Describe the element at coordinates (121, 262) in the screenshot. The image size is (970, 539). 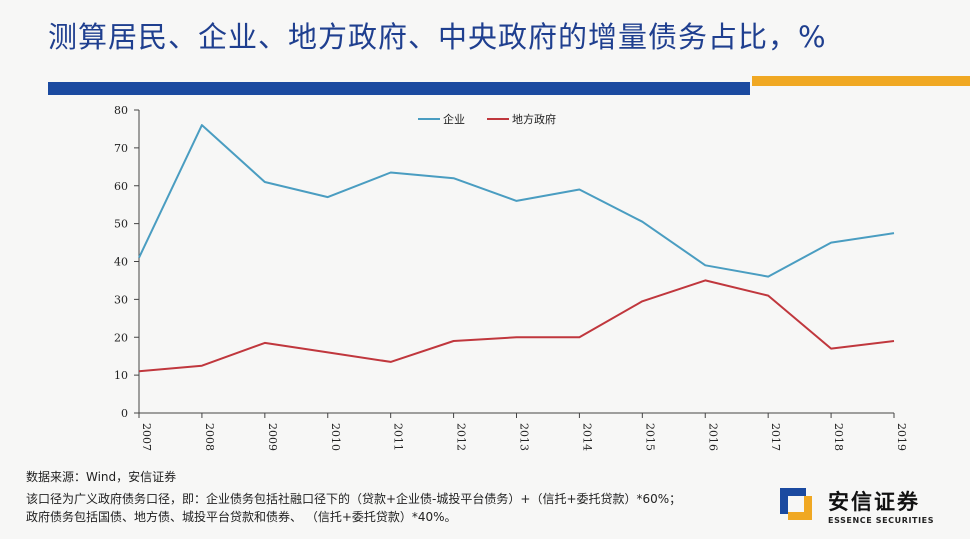
I see `y-tick-label: 40` at that location.